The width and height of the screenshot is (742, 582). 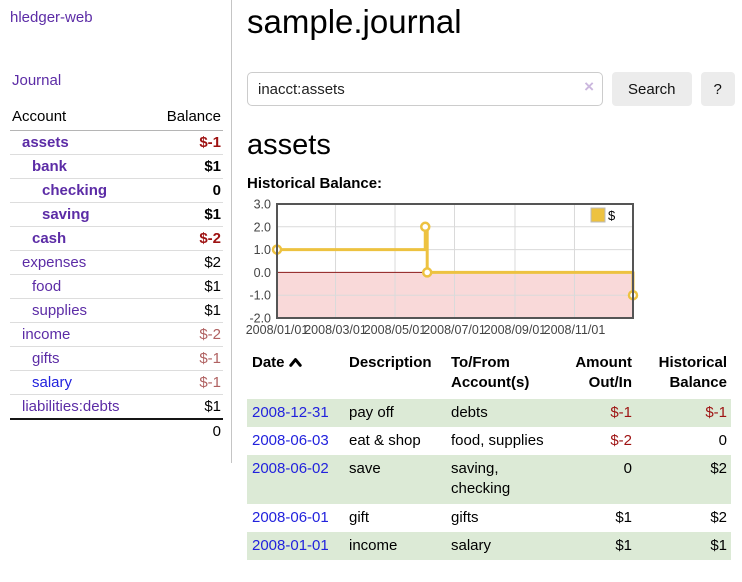 What do you see at coordinates (469, 412) in the screenshot?
I see `transaction-accounts: debts` at bounding box center [469, 412].